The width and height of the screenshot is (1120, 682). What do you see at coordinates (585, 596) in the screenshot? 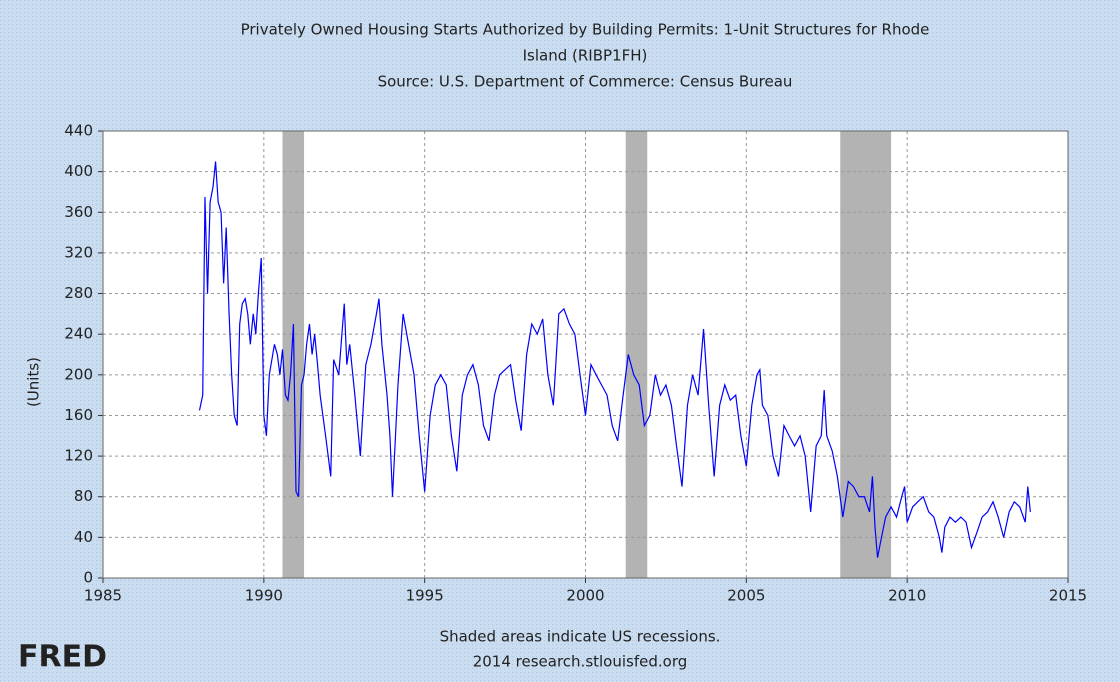
I see `x-tick-label: 2000` at bounding box center [585, 596].